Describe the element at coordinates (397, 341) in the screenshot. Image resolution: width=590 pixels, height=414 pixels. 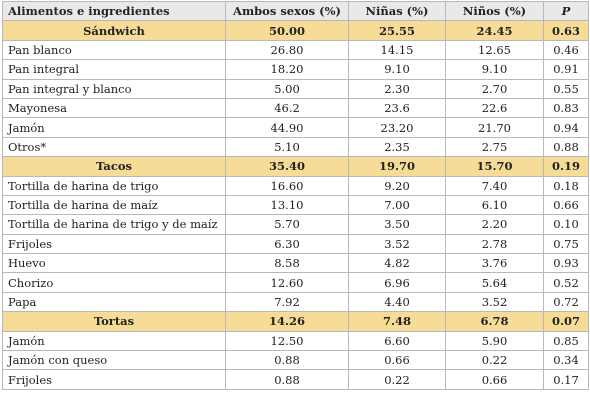
I see `cell-girls: 6.60` at that location.